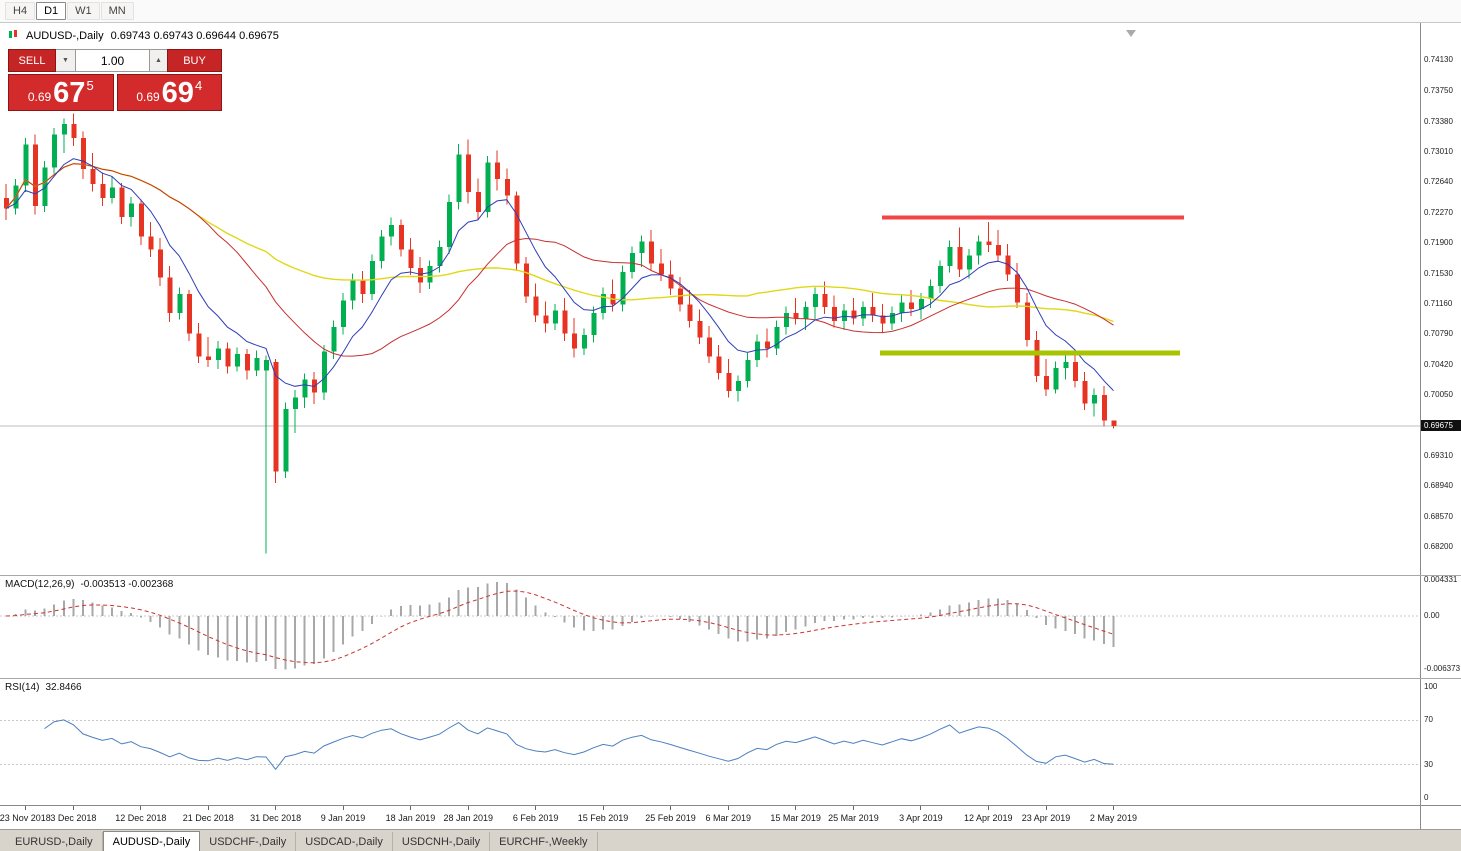  Describe the element at coordinates (921, 818) in the screenshot. I see `date-label: 3 Apr 2019` at that location.